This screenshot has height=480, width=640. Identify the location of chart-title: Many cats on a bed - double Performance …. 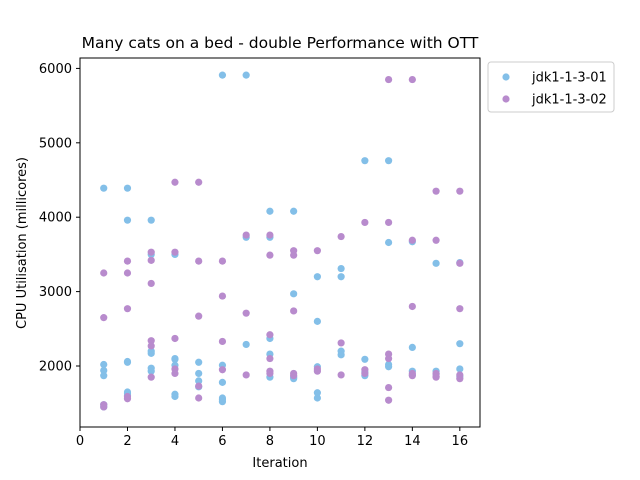
(280, 43).